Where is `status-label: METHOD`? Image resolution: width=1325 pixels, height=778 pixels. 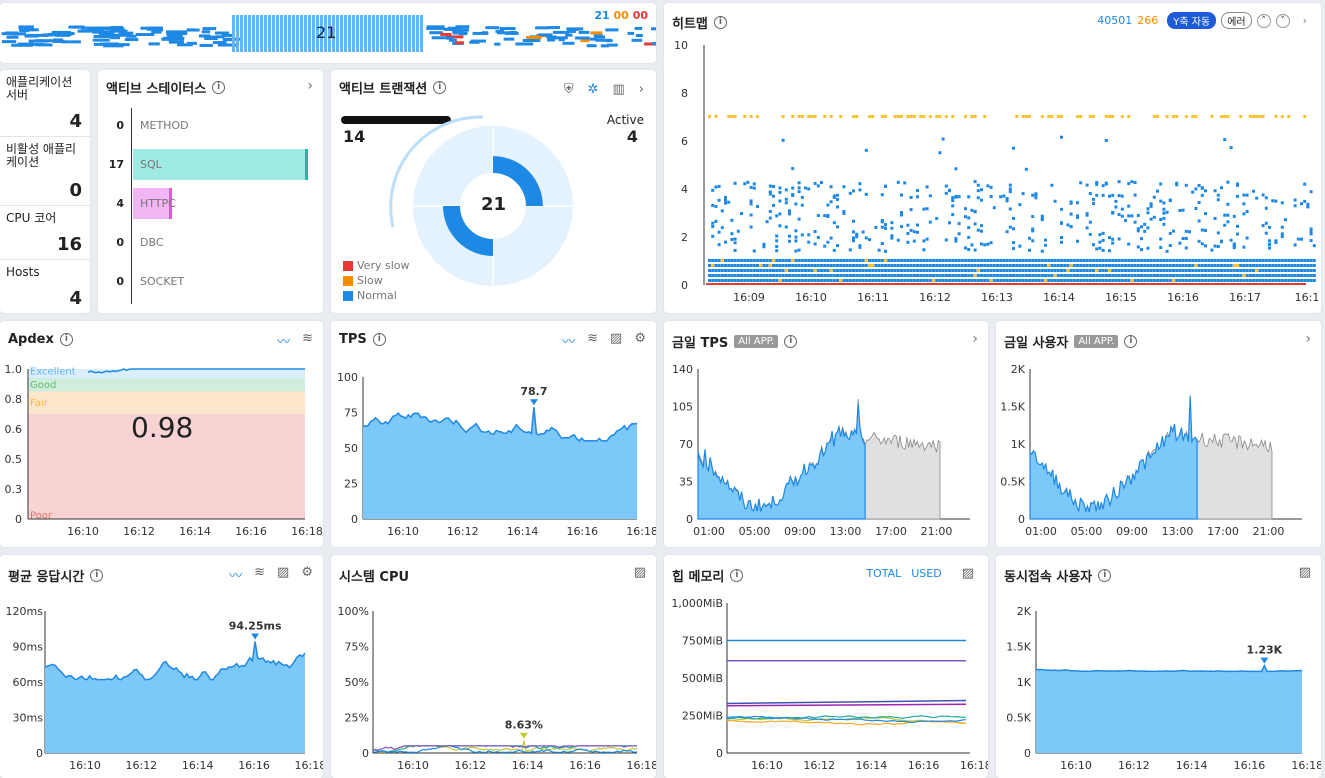
status-label: METHOD is located at coordinates (164, 125).